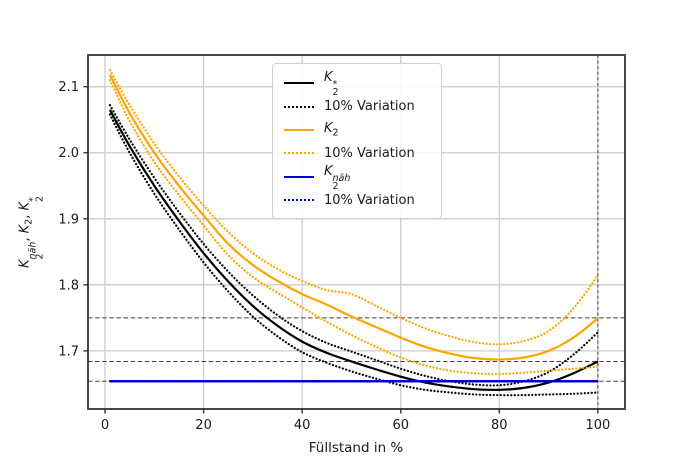 This screenshot has height=466, width=694. I want to click on x-axis-label: Füllstand in %, so click(356, 448).